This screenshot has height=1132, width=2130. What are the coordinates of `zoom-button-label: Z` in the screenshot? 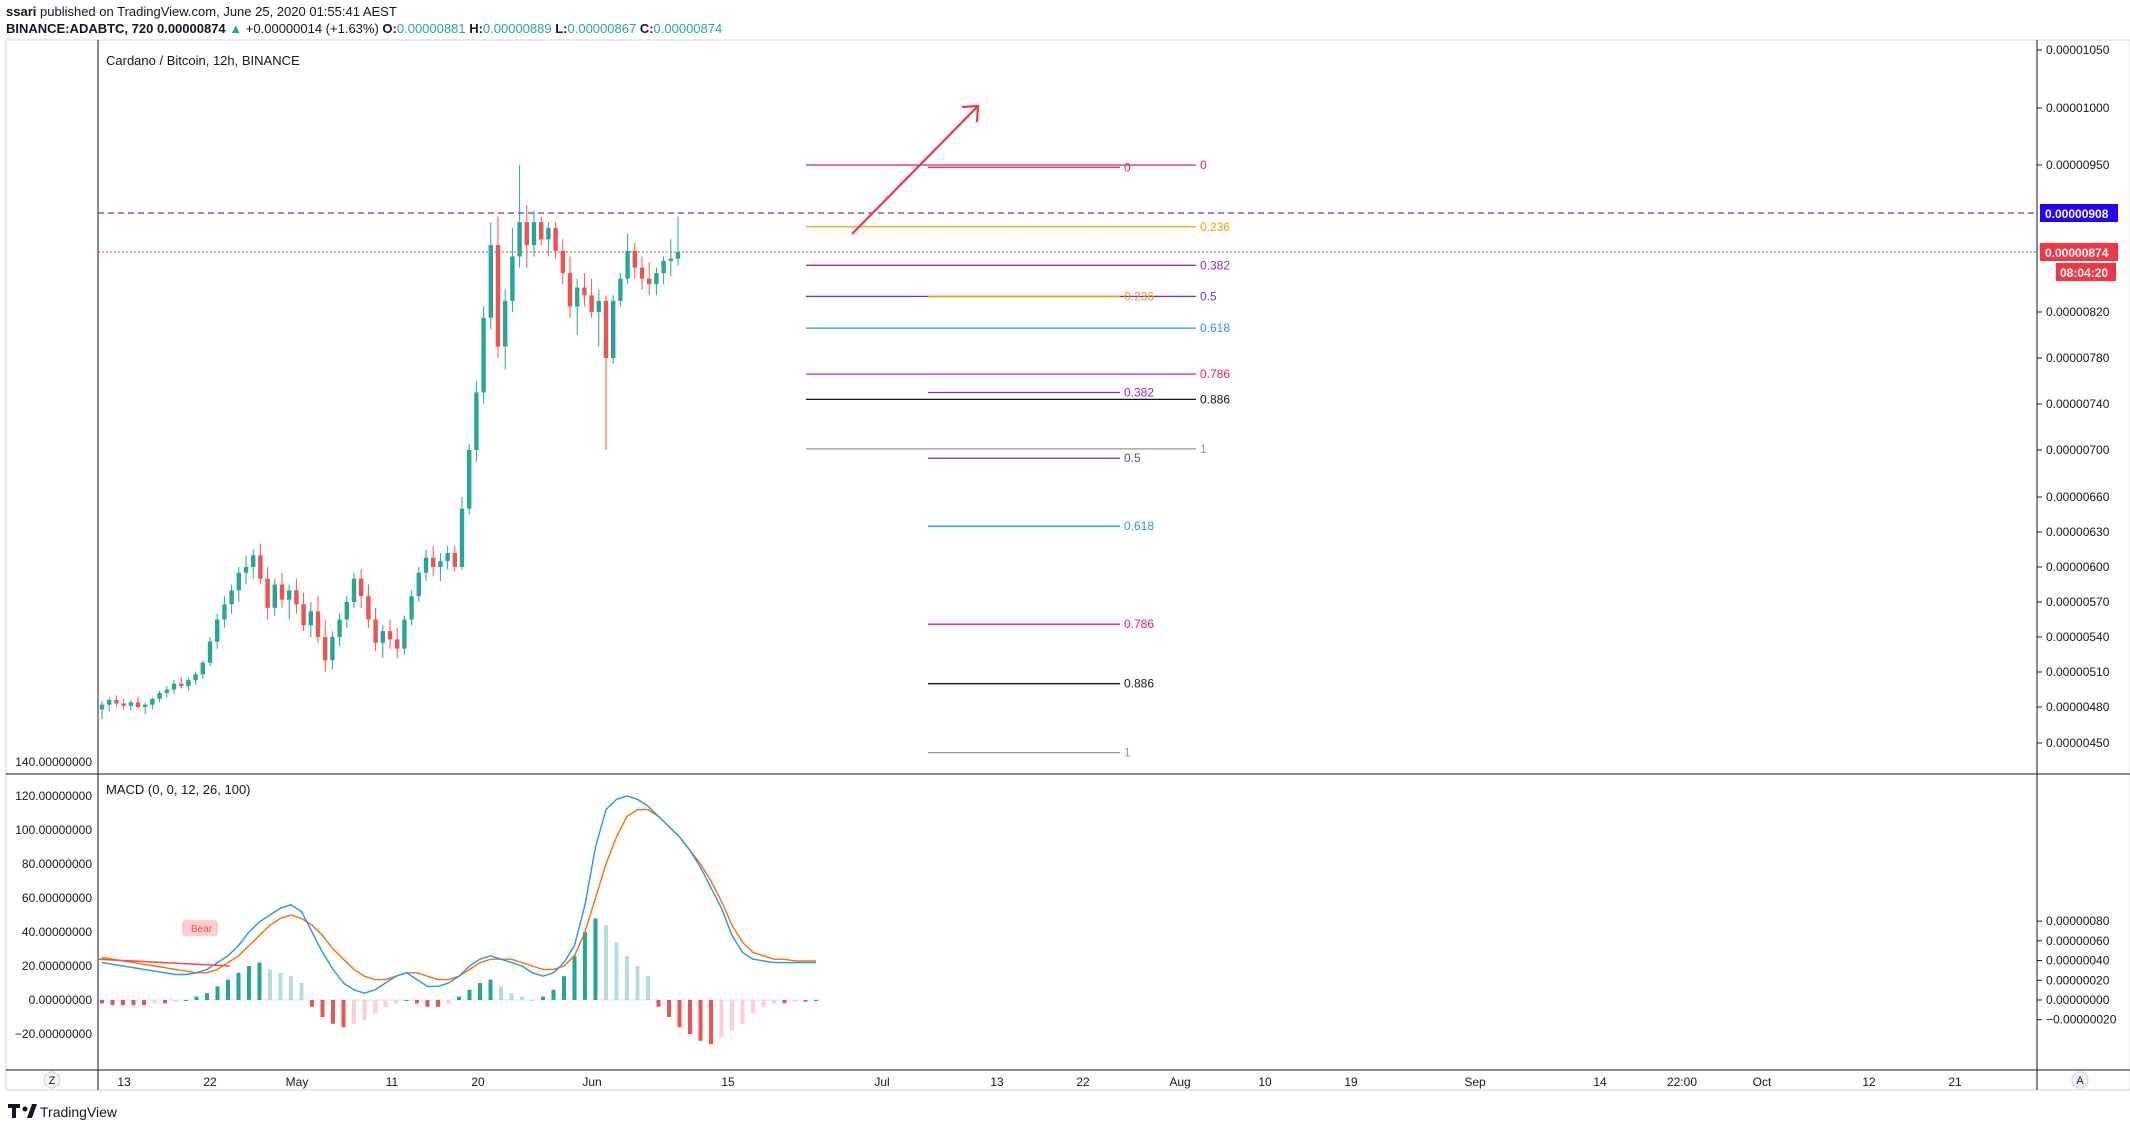 It's located at (52, 1081).